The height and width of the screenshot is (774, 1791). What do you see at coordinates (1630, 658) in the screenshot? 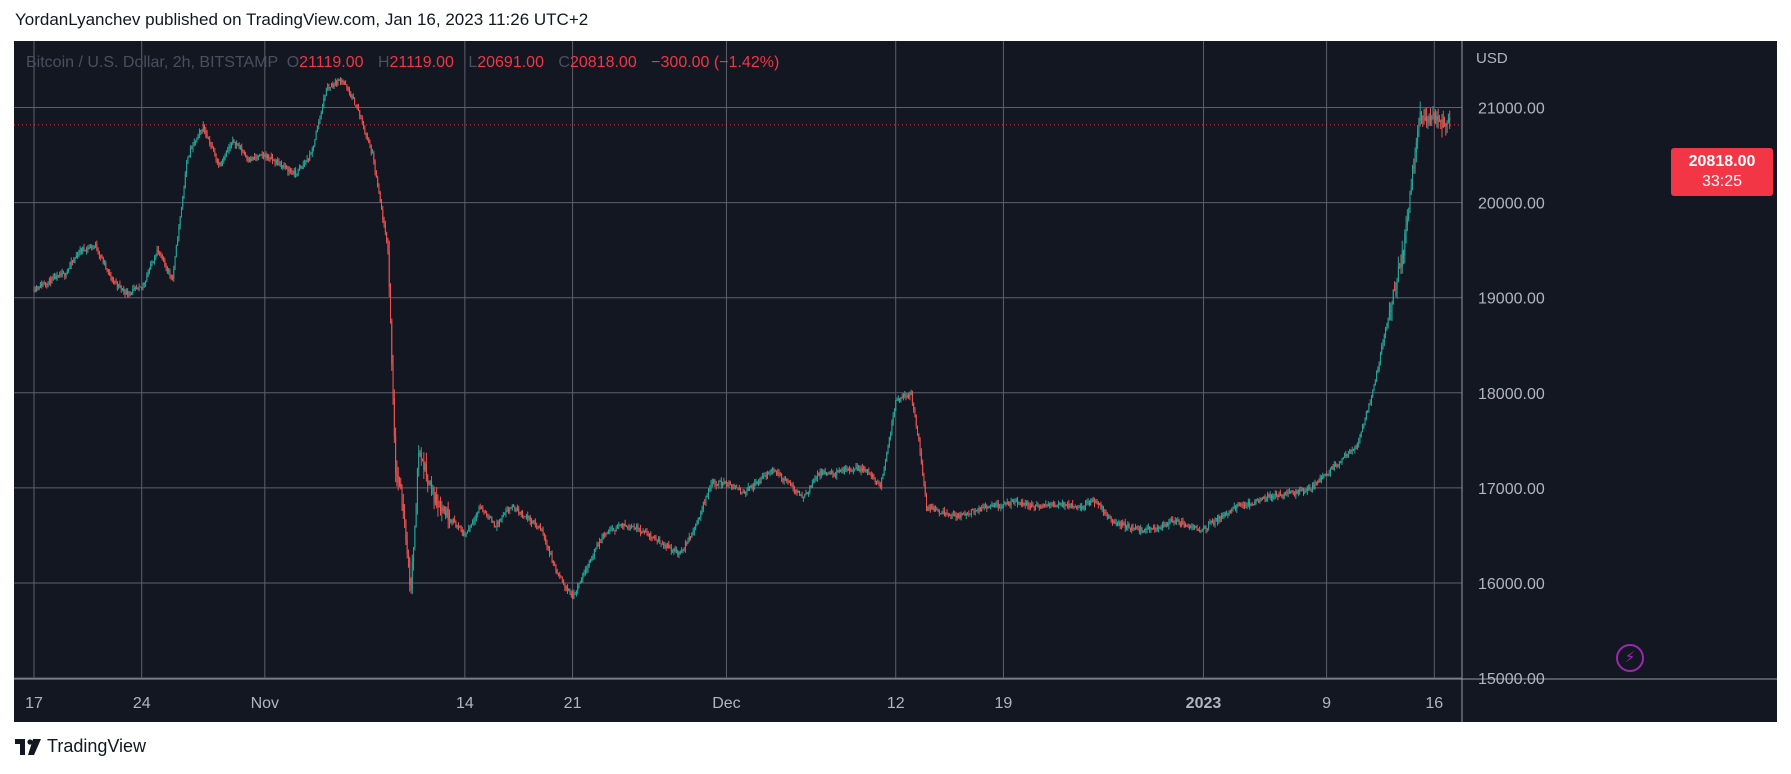
I see `lightning-icon: ⚡` at bounding box center [1630, 658].